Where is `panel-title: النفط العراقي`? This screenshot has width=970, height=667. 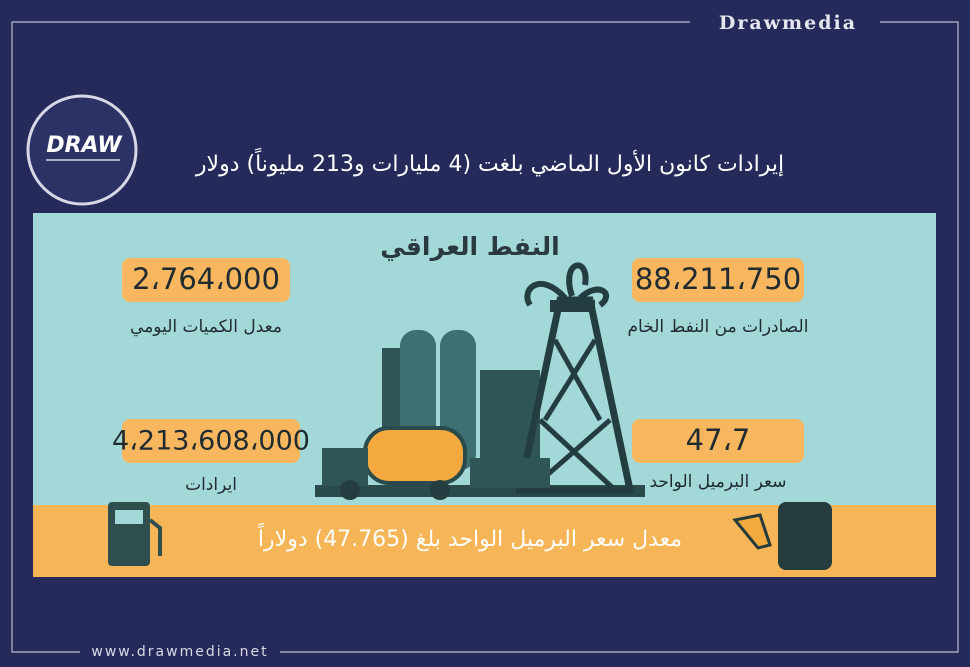 panel-title: النفط العراقي is located at coordinates (469, 247).